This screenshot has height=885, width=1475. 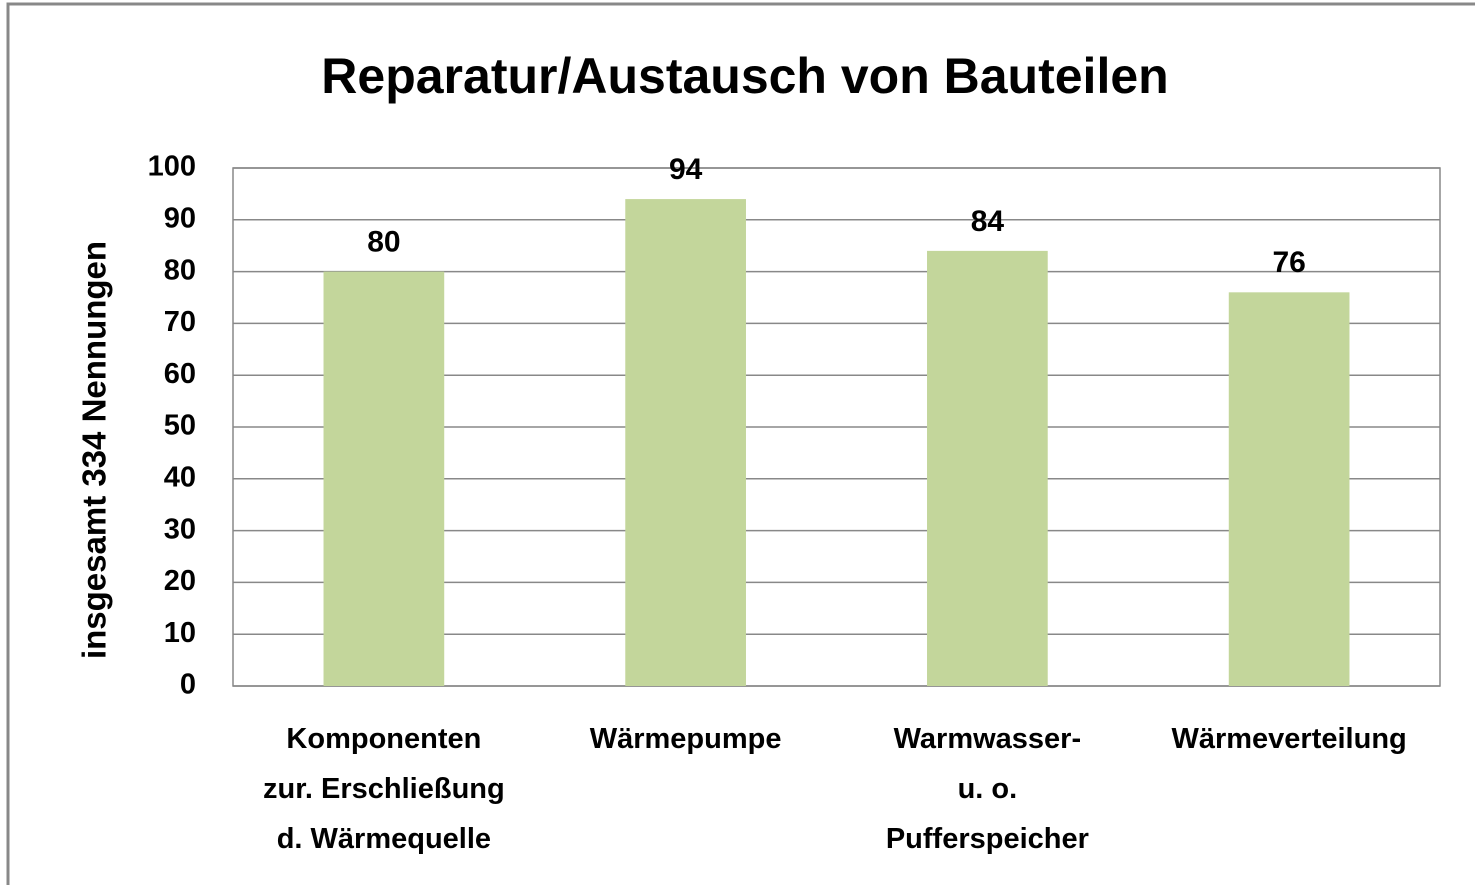 What do you see at coordinates (180, 218) in the screenshot?
I see `y-tick-label: 90` at bounding box center [180, 218].